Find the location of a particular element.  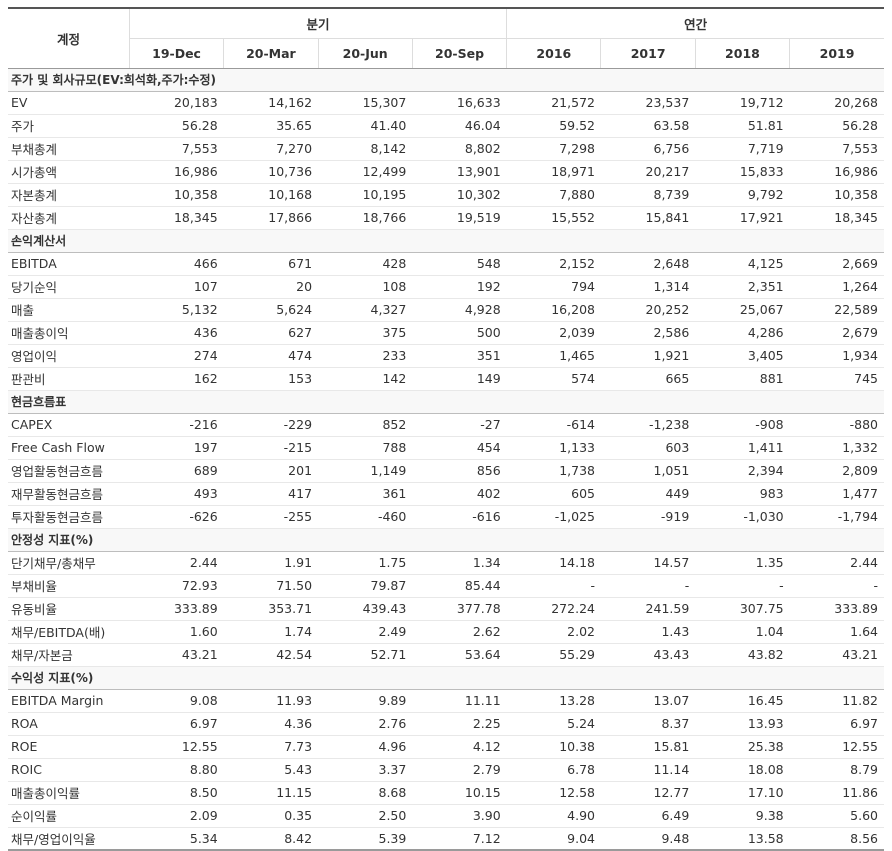

value-cell: -614 is located at coordinates (553, 425).